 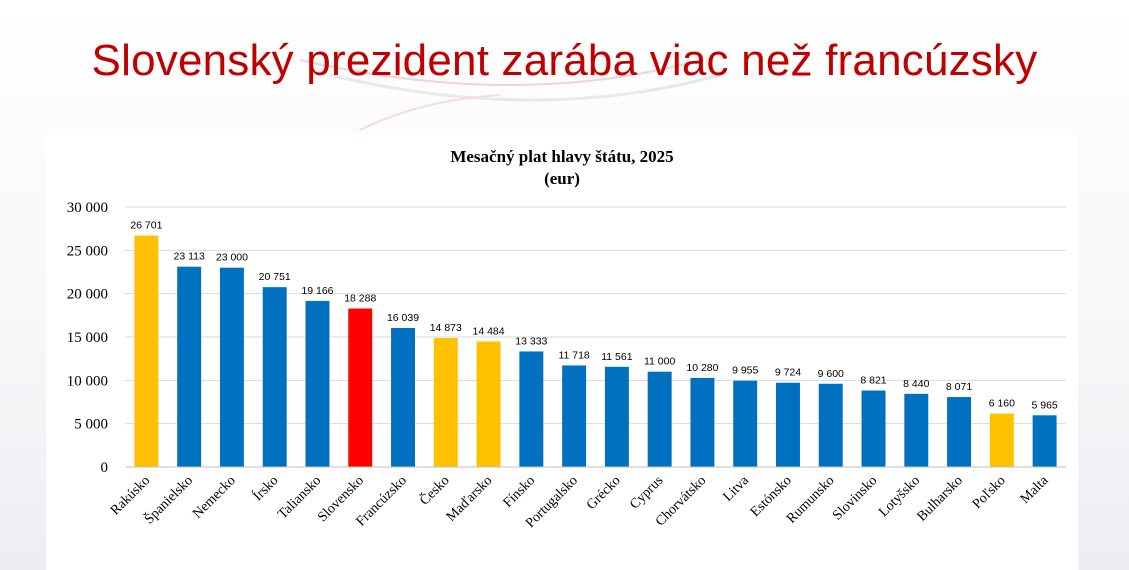 What do you see at coordinates (788, 373) in the screenshot?
I see `data-label: 9 724` at bounding box center [788, 373].